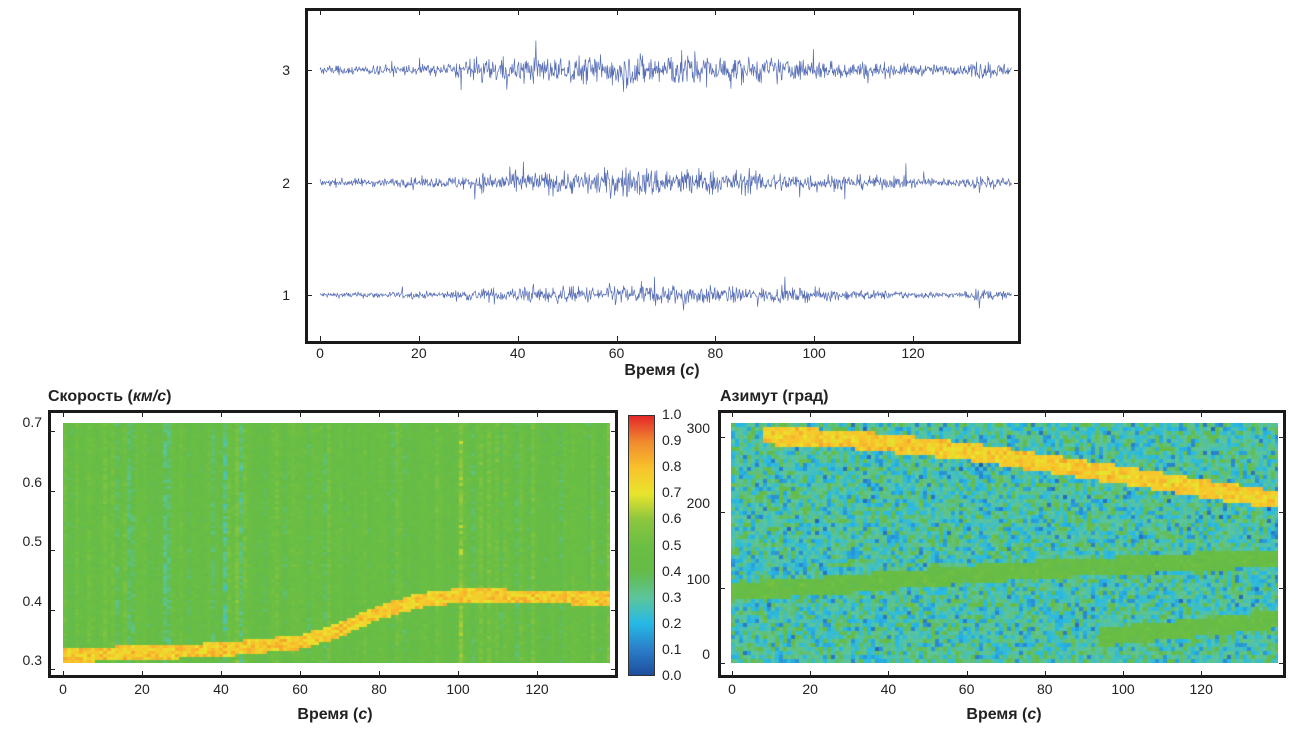 The height and width of the screenshot is (735, 1301). Describe the element at coordinates (774, 396) in the screenshot. I see `azimuth-title: Азимут (град)` at that location.